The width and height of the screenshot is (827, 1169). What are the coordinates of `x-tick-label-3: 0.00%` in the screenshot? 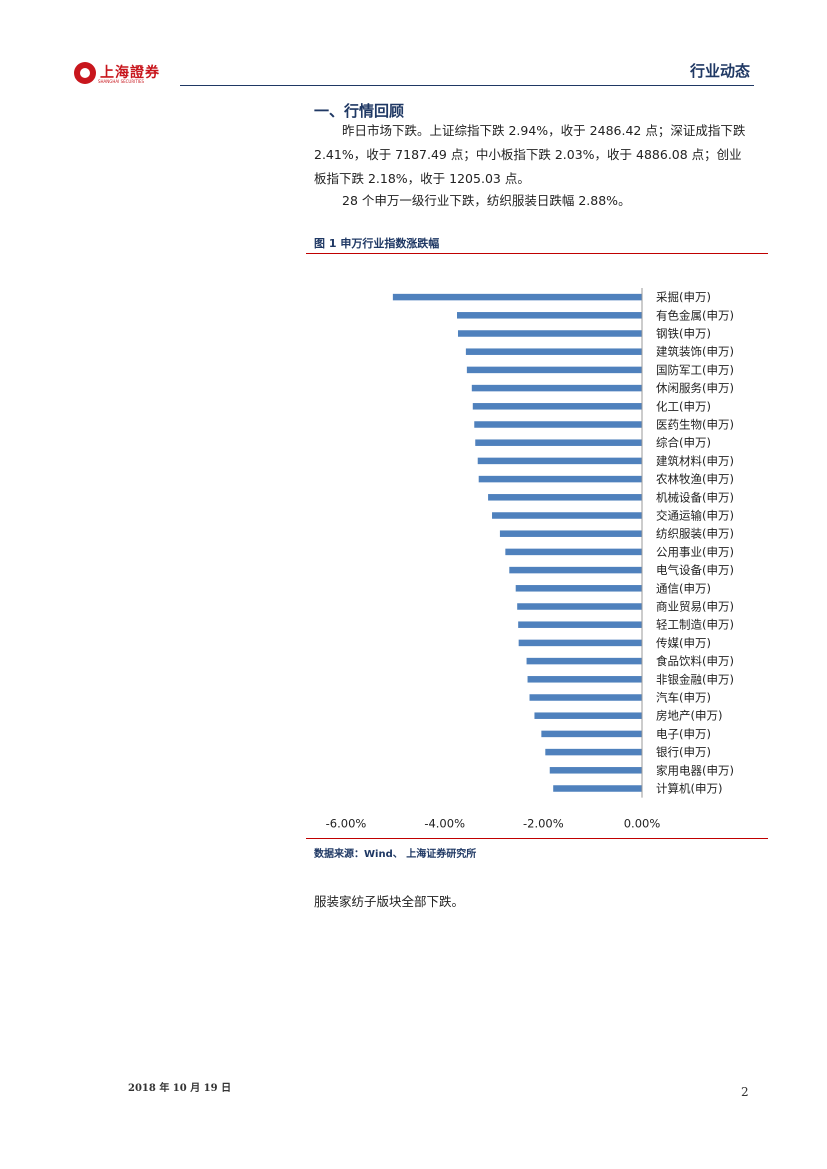 It's located at (642, 824).